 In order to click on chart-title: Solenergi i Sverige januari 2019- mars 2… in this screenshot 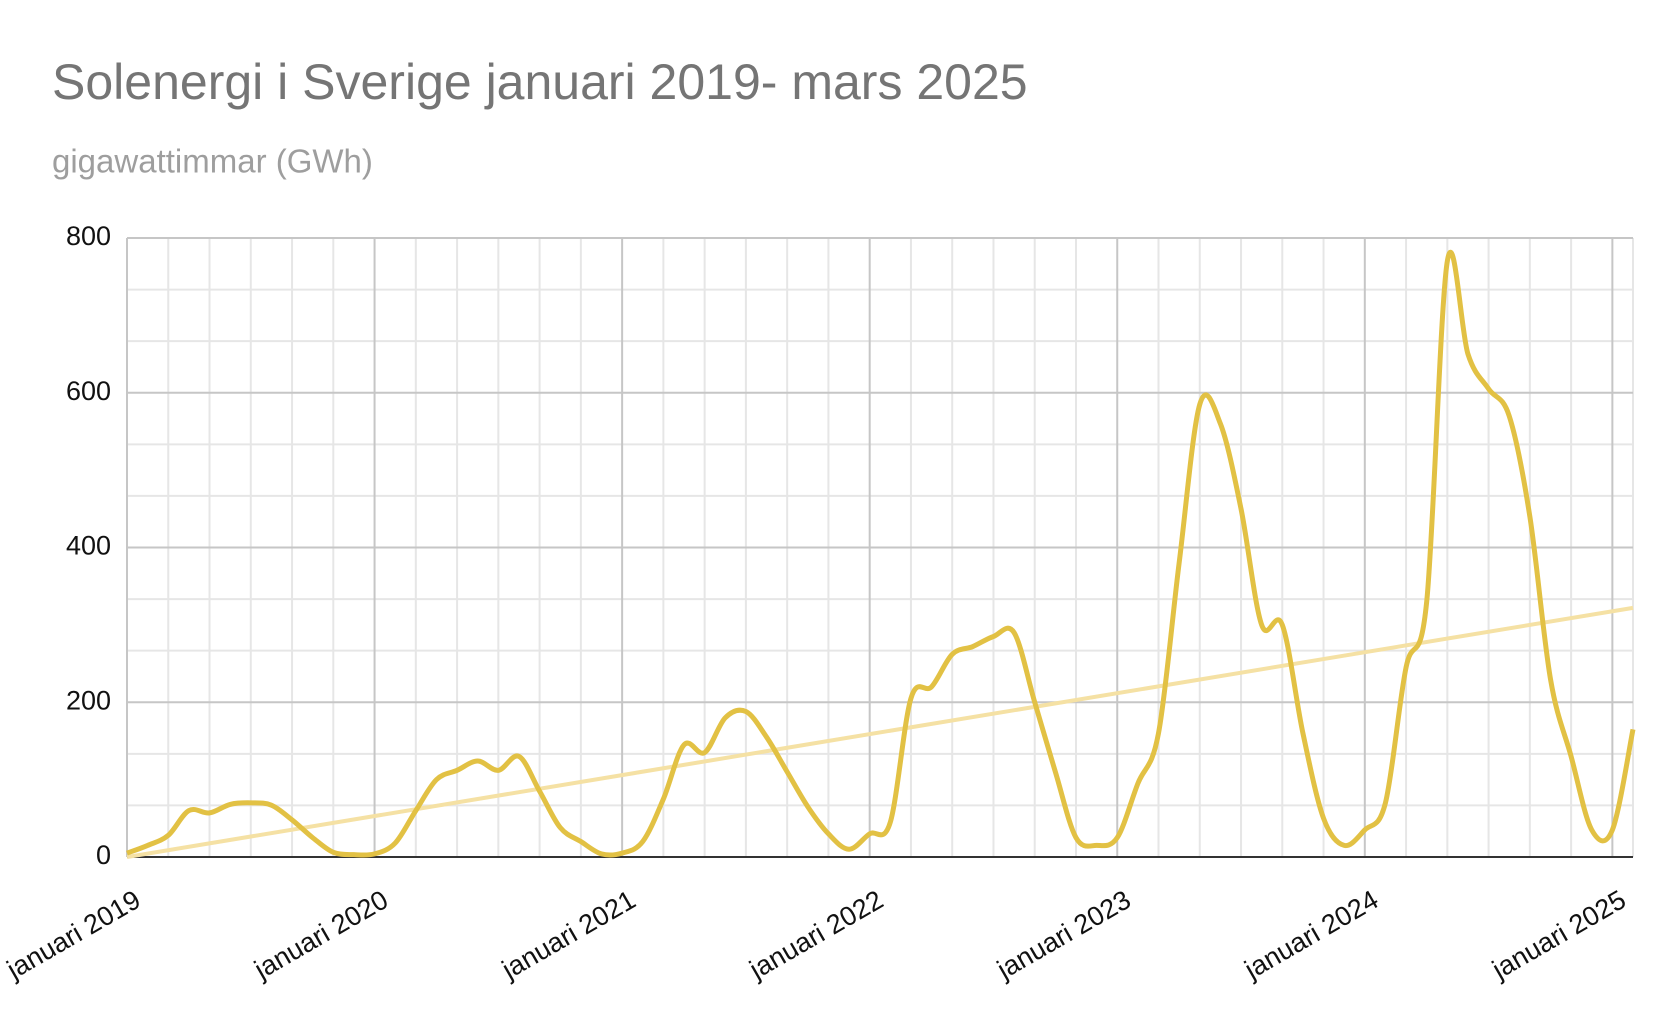, I will do `click(540, 82)`.